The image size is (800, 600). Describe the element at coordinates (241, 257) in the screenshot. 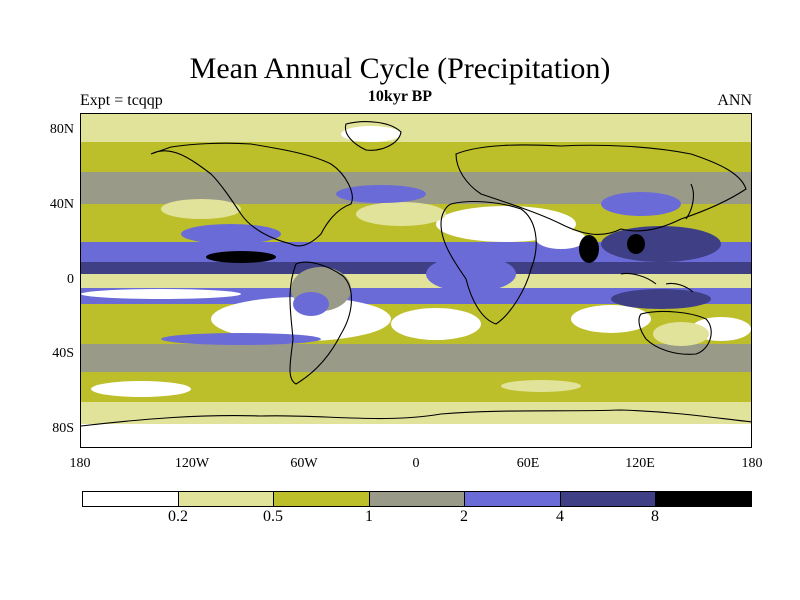

I see `east-pacific-itcz-max` at that location.